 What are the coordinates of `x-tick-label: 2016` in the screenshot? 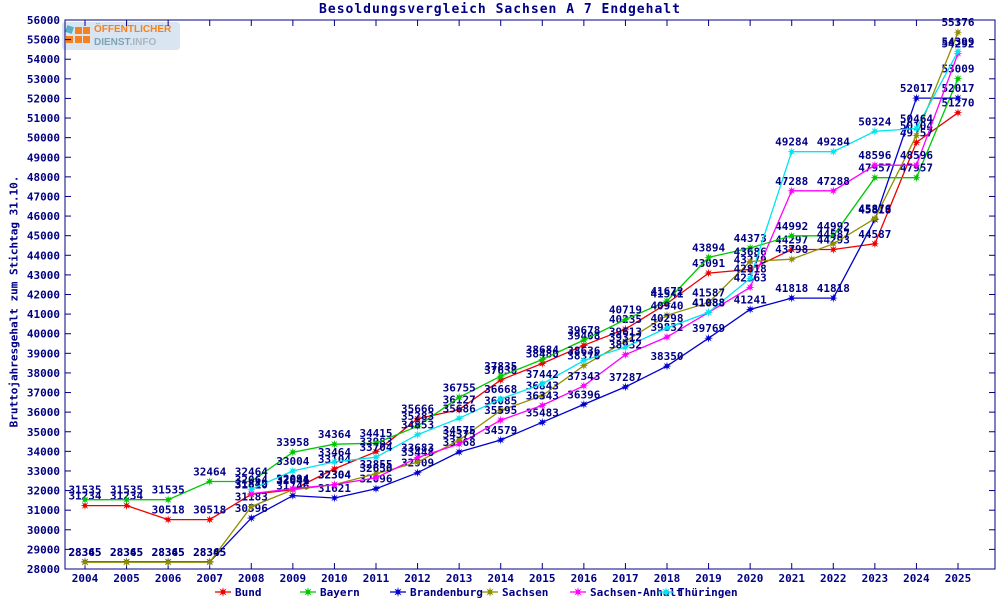 It's located at (584, 578).